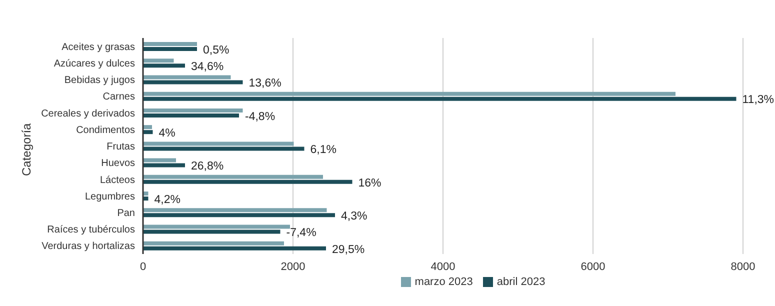  Describe the element at coordinates (118, 164) in the screenshot. I see `y-tick-label: Huevos` at that location.